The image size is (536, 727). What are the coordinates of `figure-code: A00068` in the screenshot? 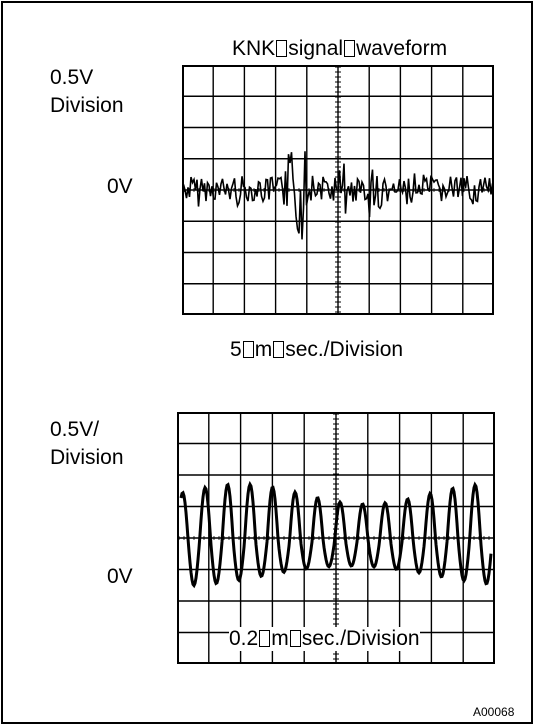 It's located at (494, 712).